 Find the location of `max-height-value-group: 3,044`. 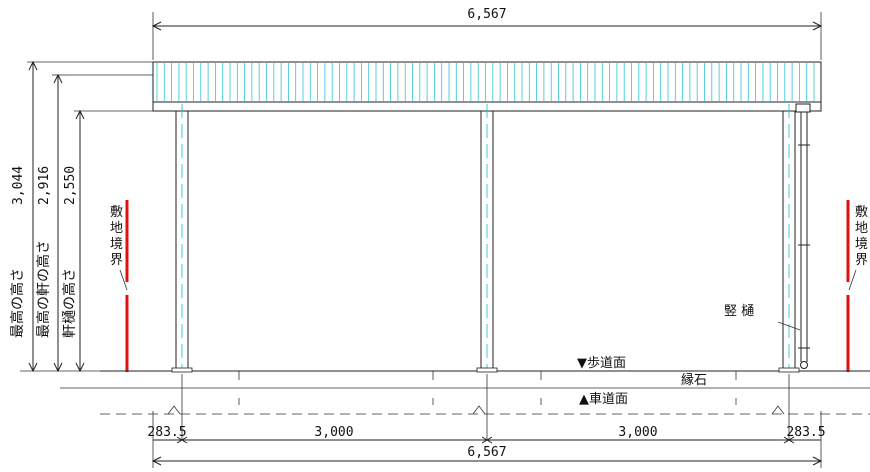

max-height-value-group: 3,044 is located at coordinates (18, 185).